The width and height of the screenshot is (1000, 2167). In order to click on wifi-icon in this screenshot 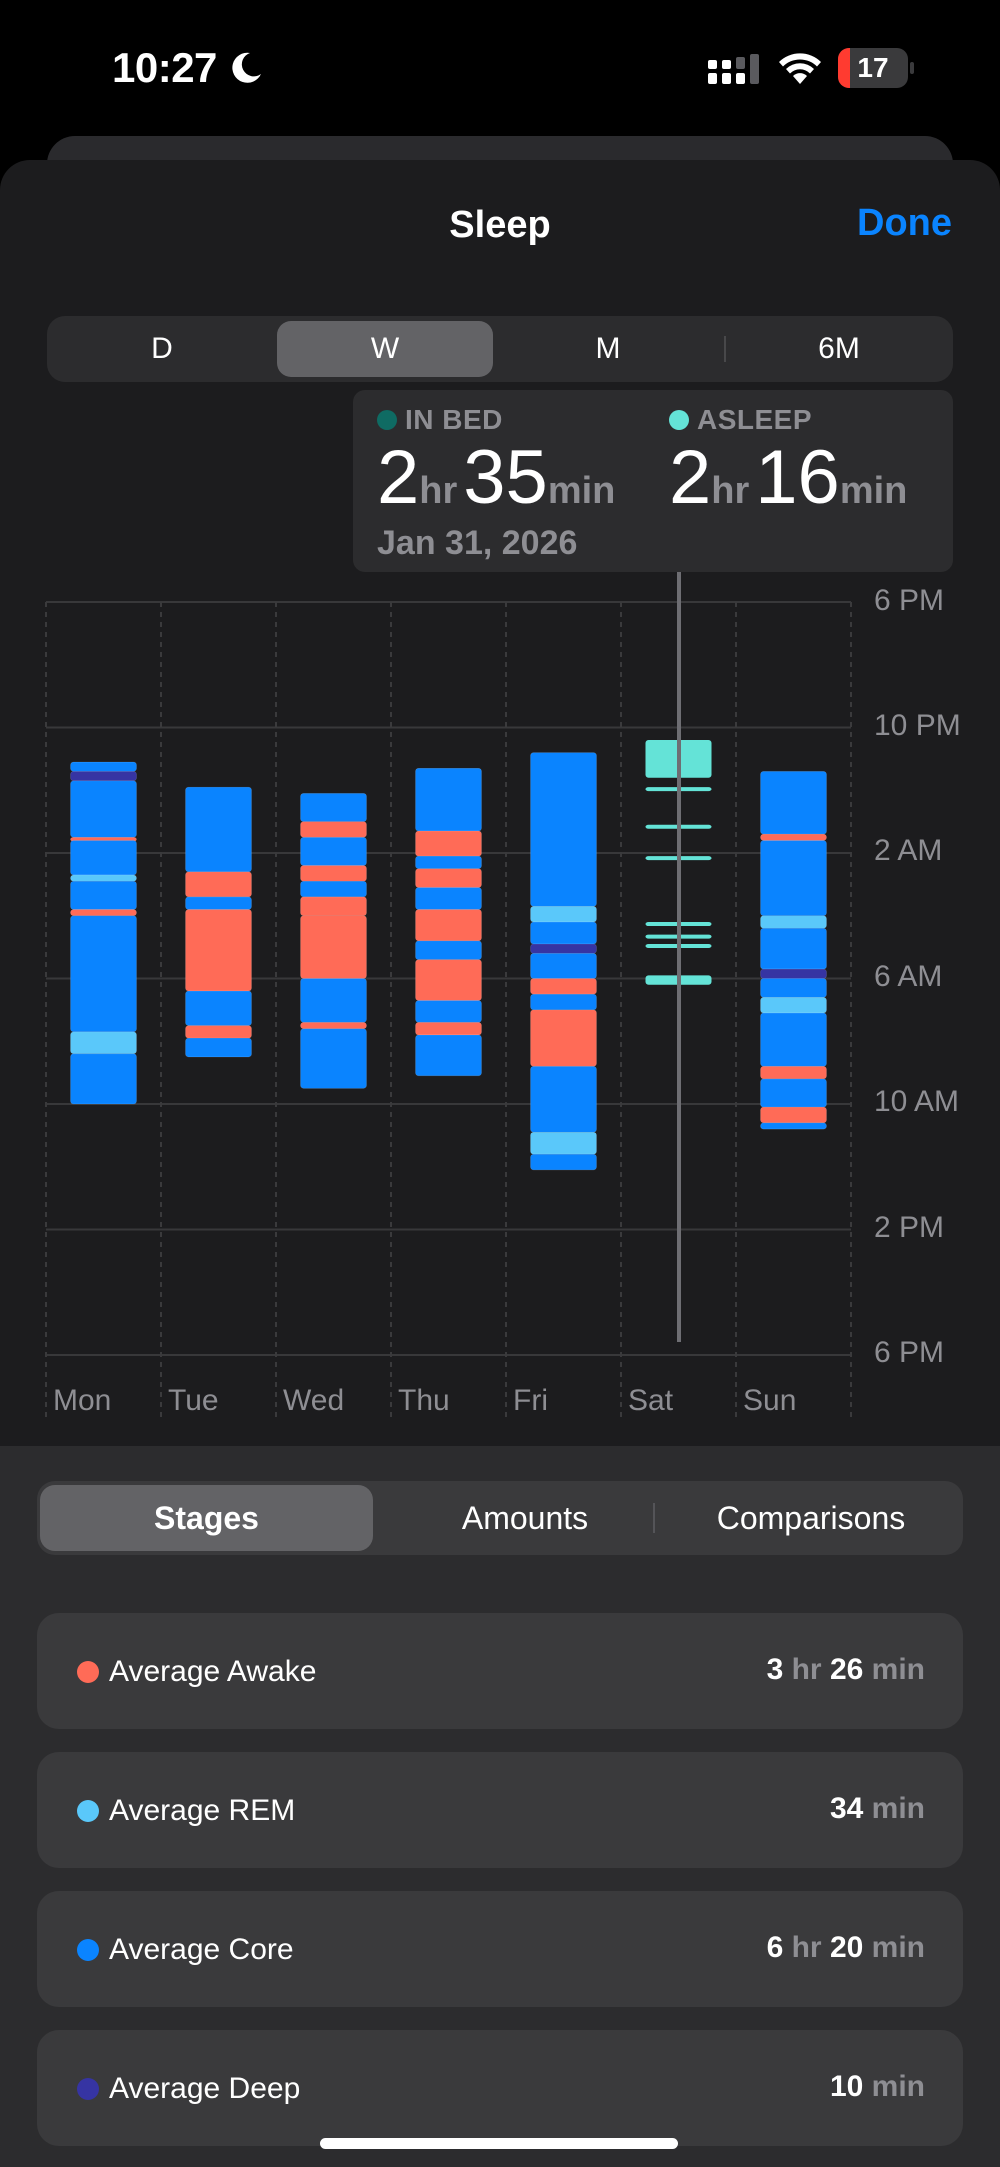, I will do `click(800, 68)`.